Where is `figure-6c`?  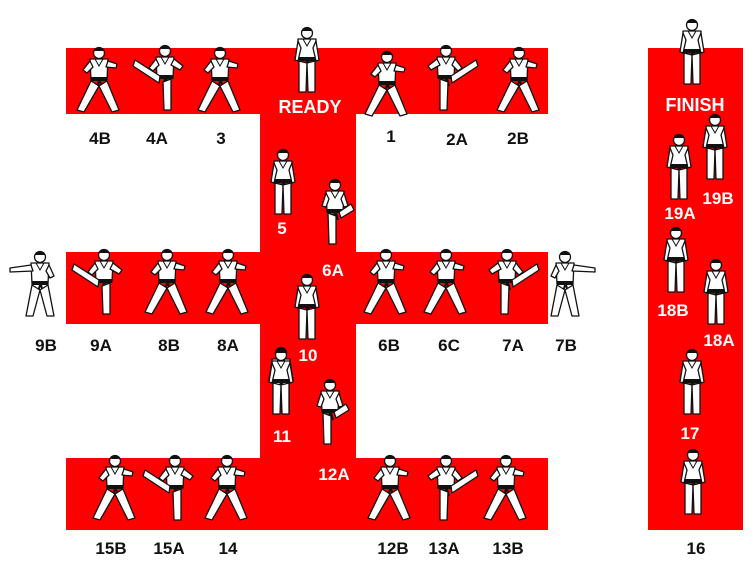
figure-6c is located at coordinates (445, 281).